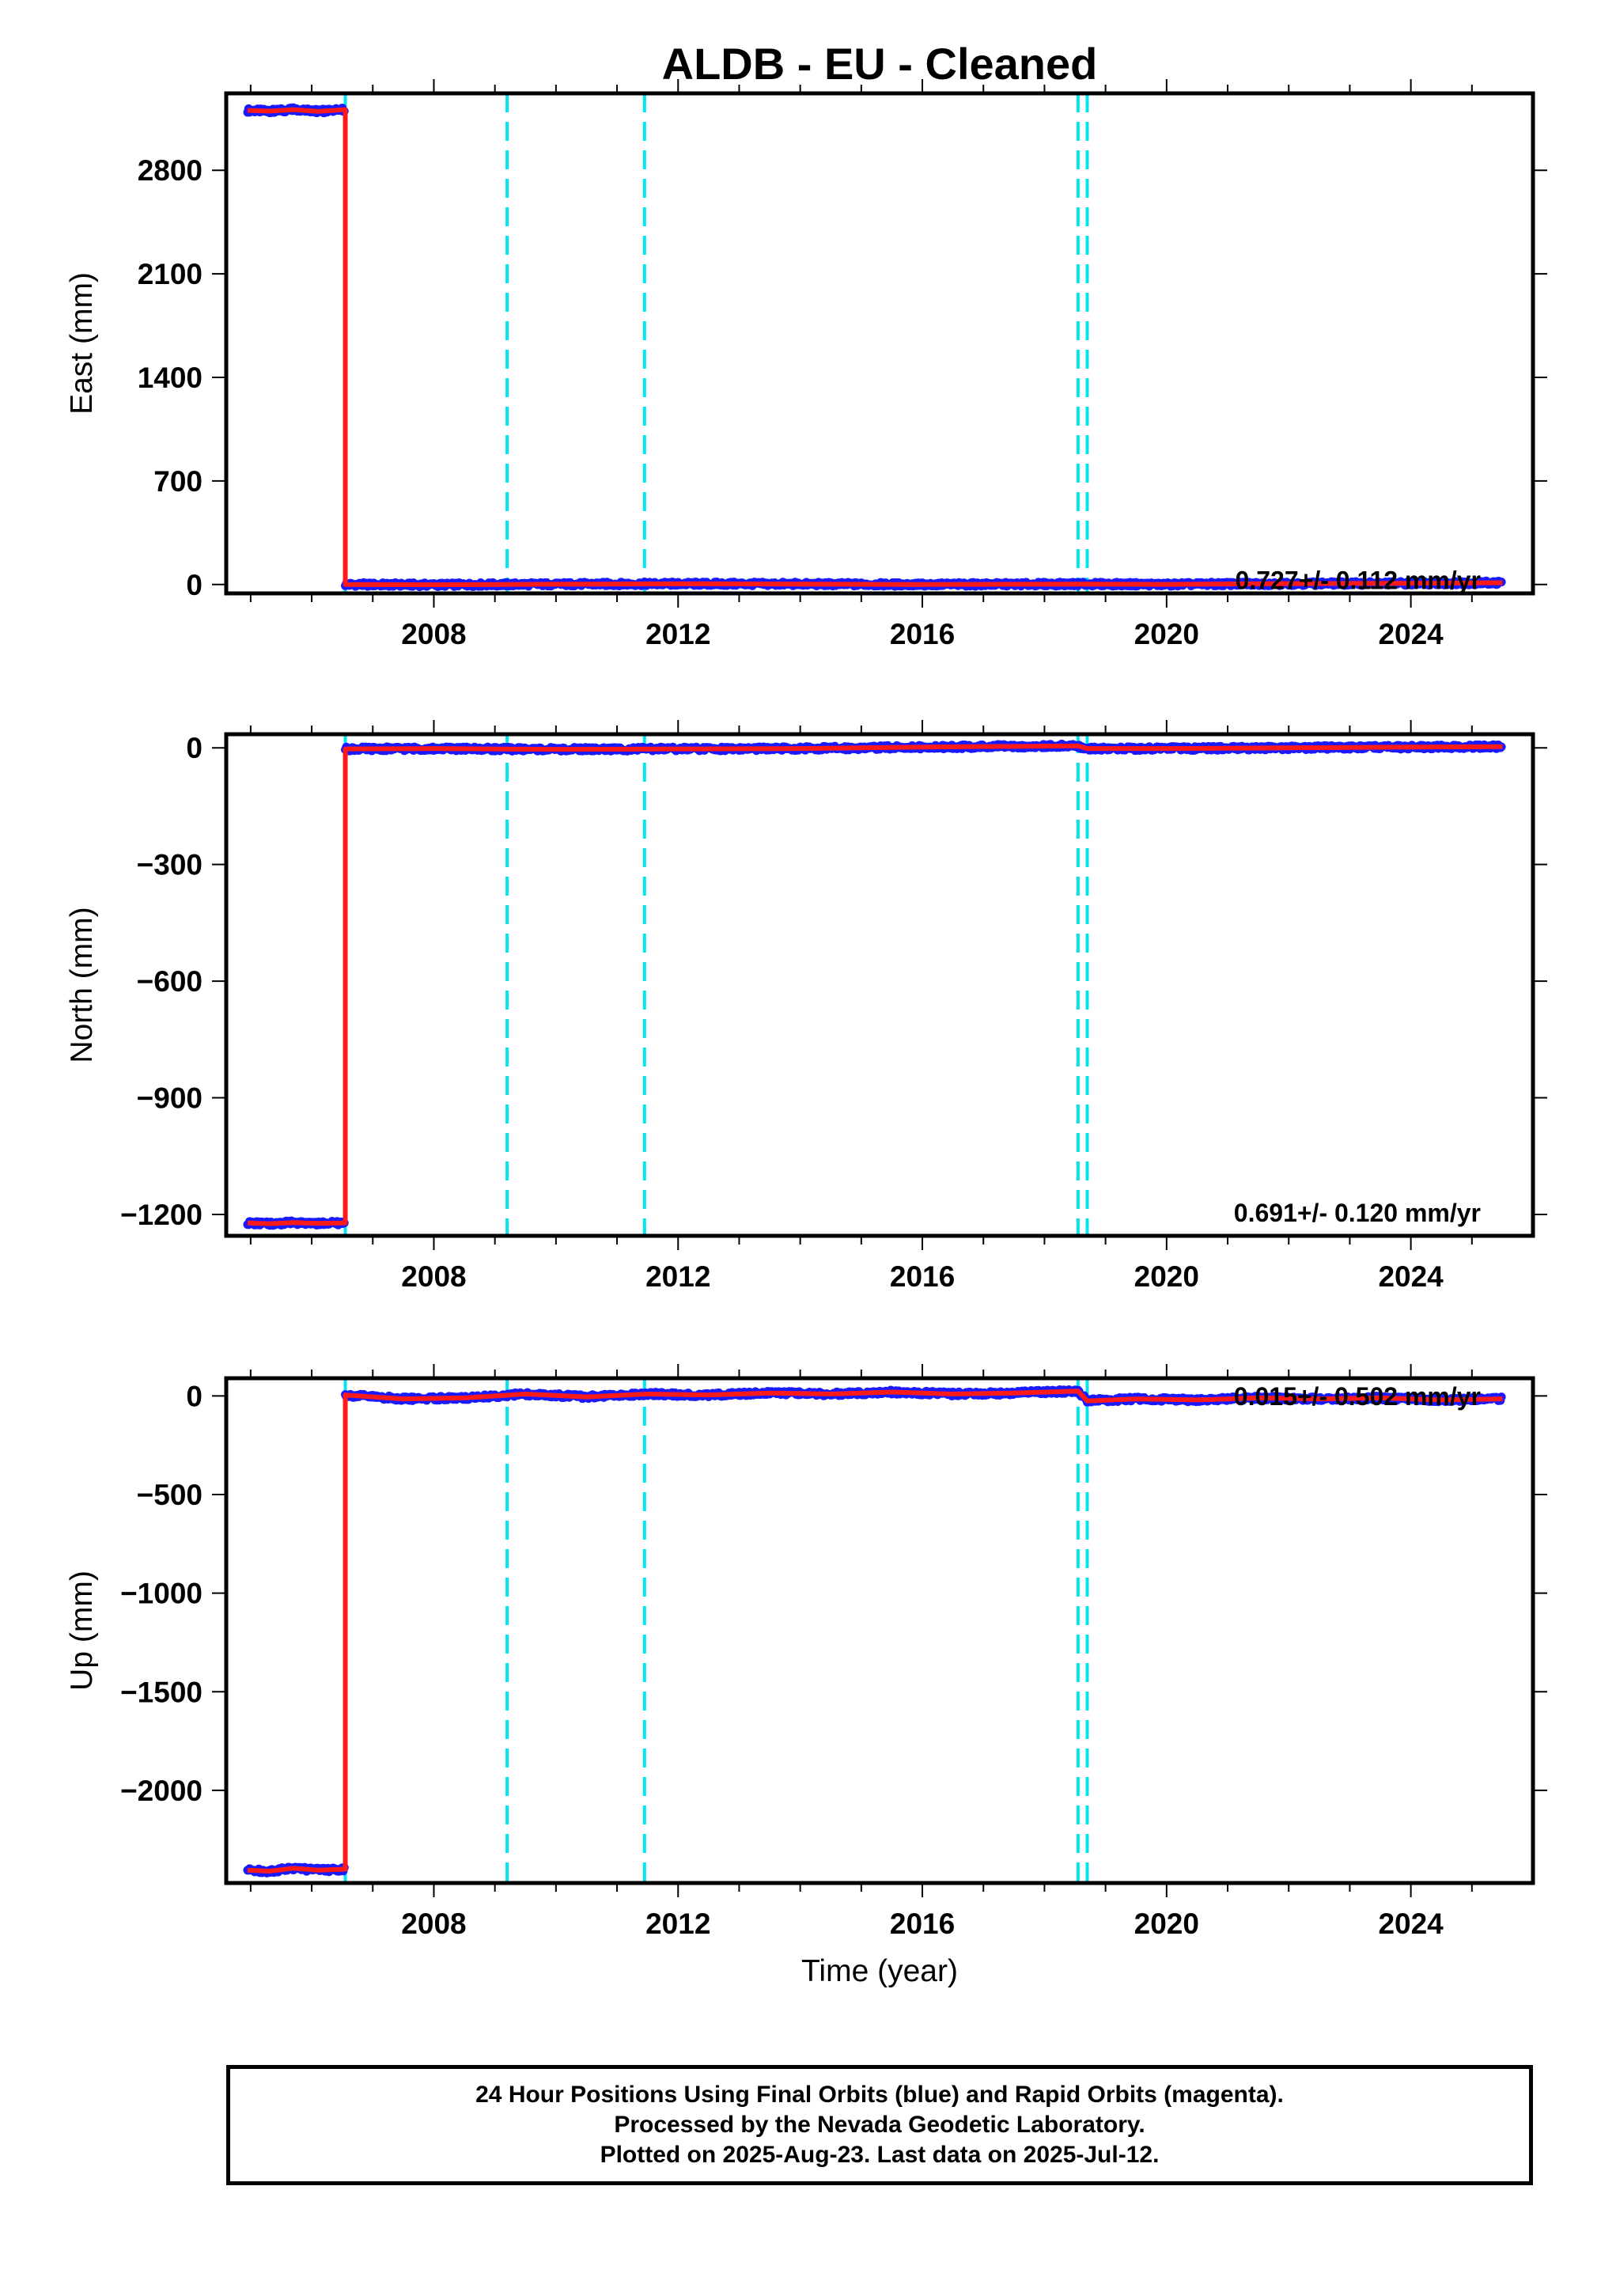 This screenshot has width=1601, height=2296. Describe the element at coordinates (1358, 581) in the screenshot. I see `velocity-label: 0.727+/- 0.112 mm/yr` at that location.